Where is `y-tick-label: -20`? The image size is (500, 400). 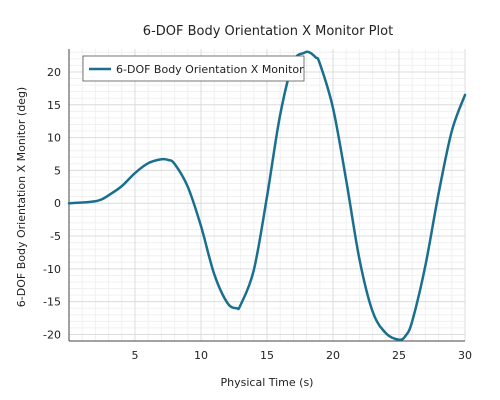 y-tick-label: -20 is located at coordinates (52, 334).